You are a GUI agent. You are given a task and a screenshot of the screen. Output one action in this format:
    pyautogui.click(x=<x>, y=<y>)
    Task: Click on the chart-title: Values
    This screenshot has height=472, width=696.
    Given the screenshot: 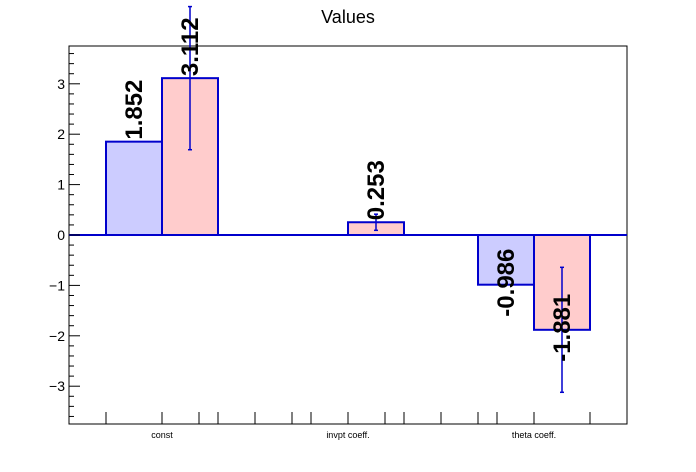 What is the action you would take?
    pyautogui.click(x=348, y=17)
    